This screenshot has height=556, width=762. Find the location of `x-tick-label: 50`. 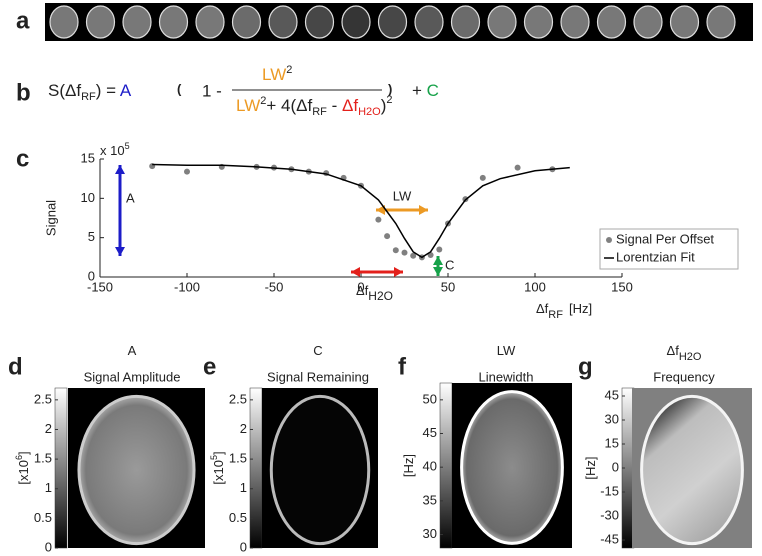

x-tick-label: 50 is located at coordinates (448, 286).